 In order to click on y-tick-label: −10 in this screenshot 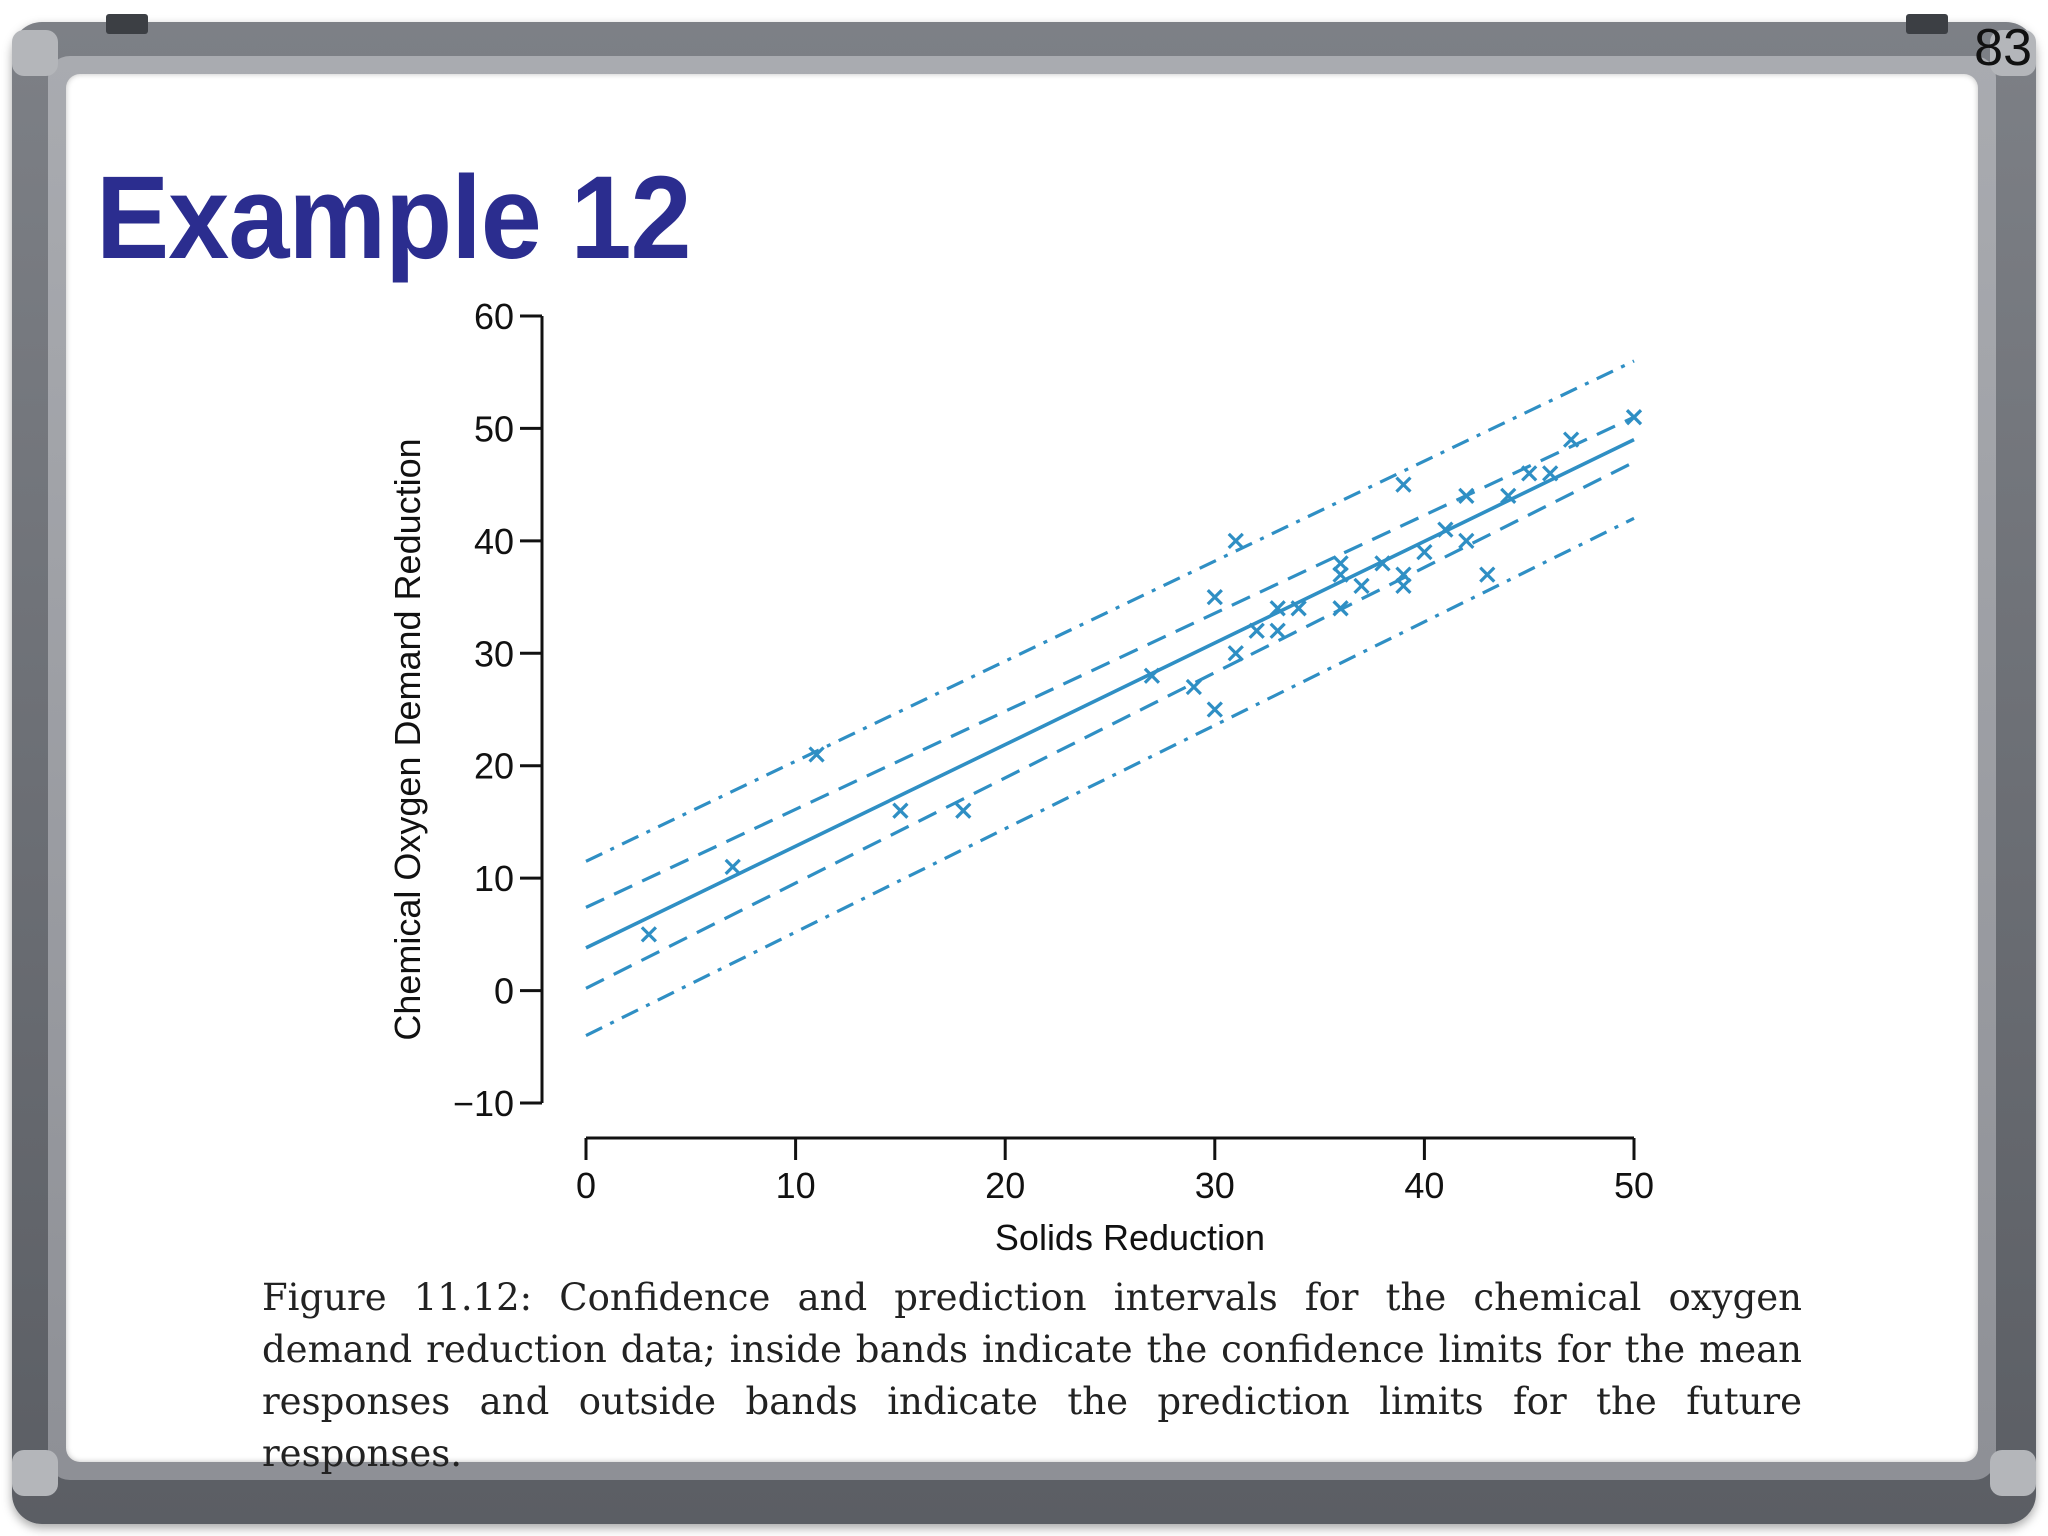, I will do `click(483, 1103)`.